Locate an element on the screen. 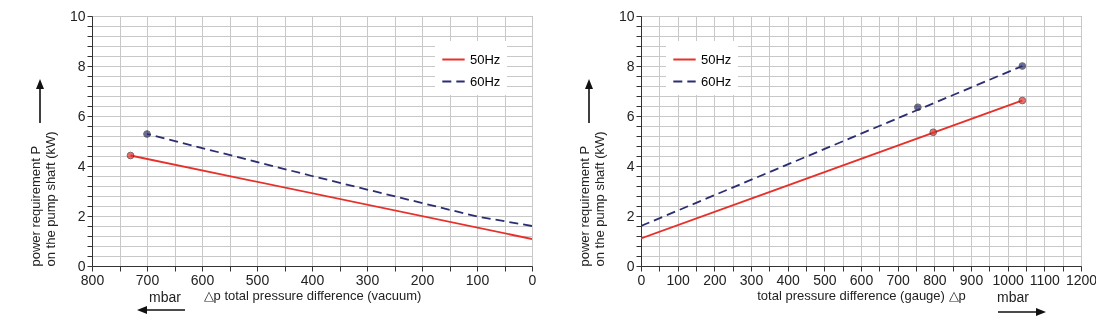  x-tick-label: 1200 is located at coordinates (1080, 279).